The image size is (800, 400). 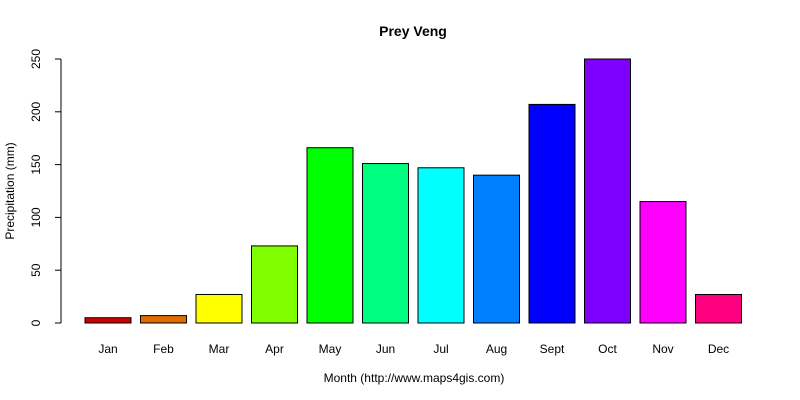 I want to click on bar-aug, so click(x=496, y=249).